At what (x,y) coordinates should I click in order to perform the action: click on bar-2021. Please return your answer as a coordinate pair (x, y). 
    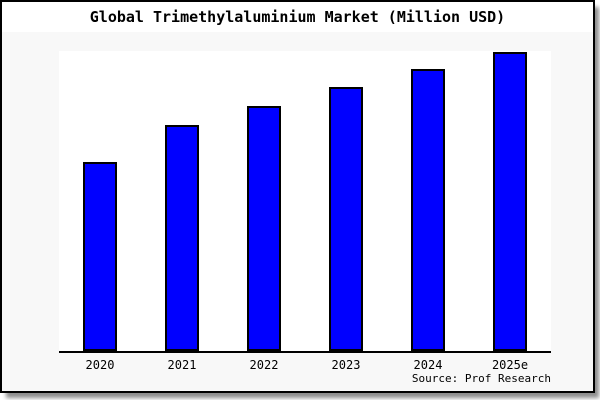
    Looking at the image, I should click on (182, 238).